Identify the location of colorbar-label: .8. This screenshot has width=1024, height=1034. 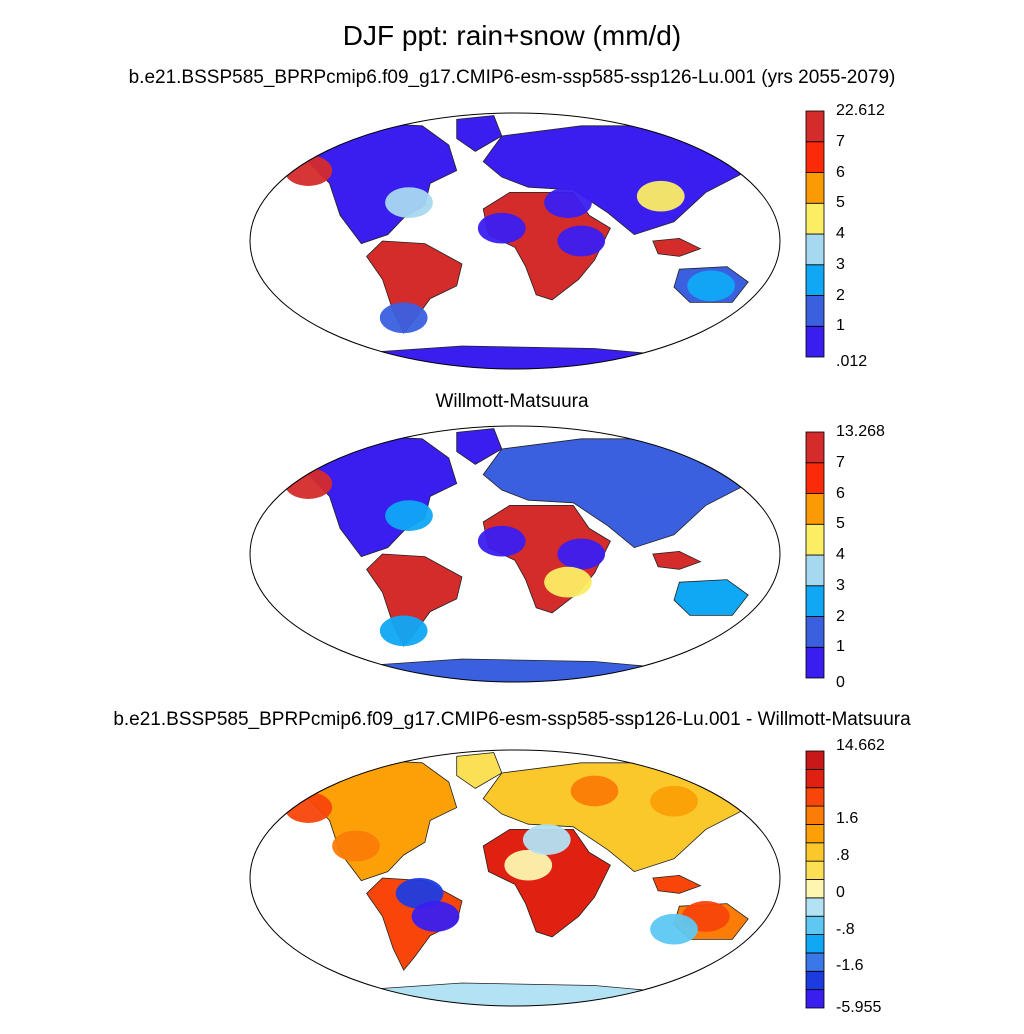
(843, 856).